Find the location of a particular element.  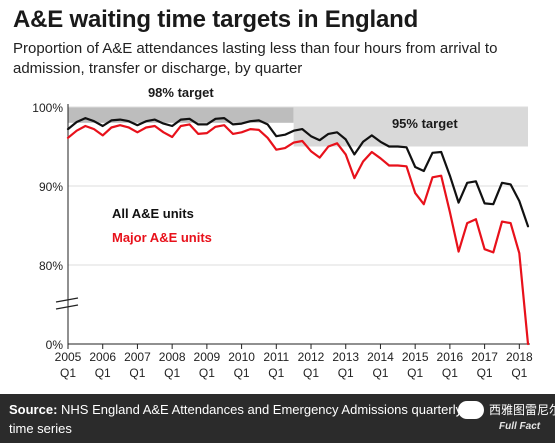

x-tick-label: 2012 is located at coordinates (311, 357).